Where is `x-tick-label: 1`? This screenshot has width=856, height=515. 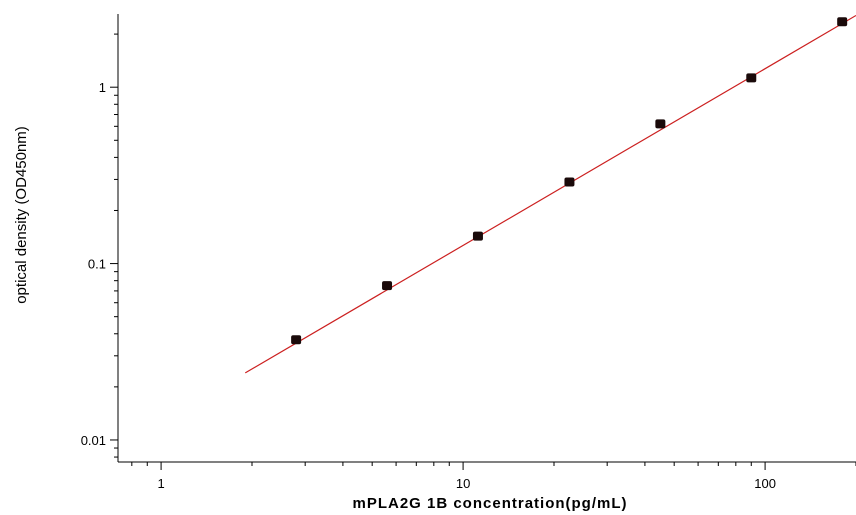
x-tick-label: 1 is located at coordinates (160, 483).